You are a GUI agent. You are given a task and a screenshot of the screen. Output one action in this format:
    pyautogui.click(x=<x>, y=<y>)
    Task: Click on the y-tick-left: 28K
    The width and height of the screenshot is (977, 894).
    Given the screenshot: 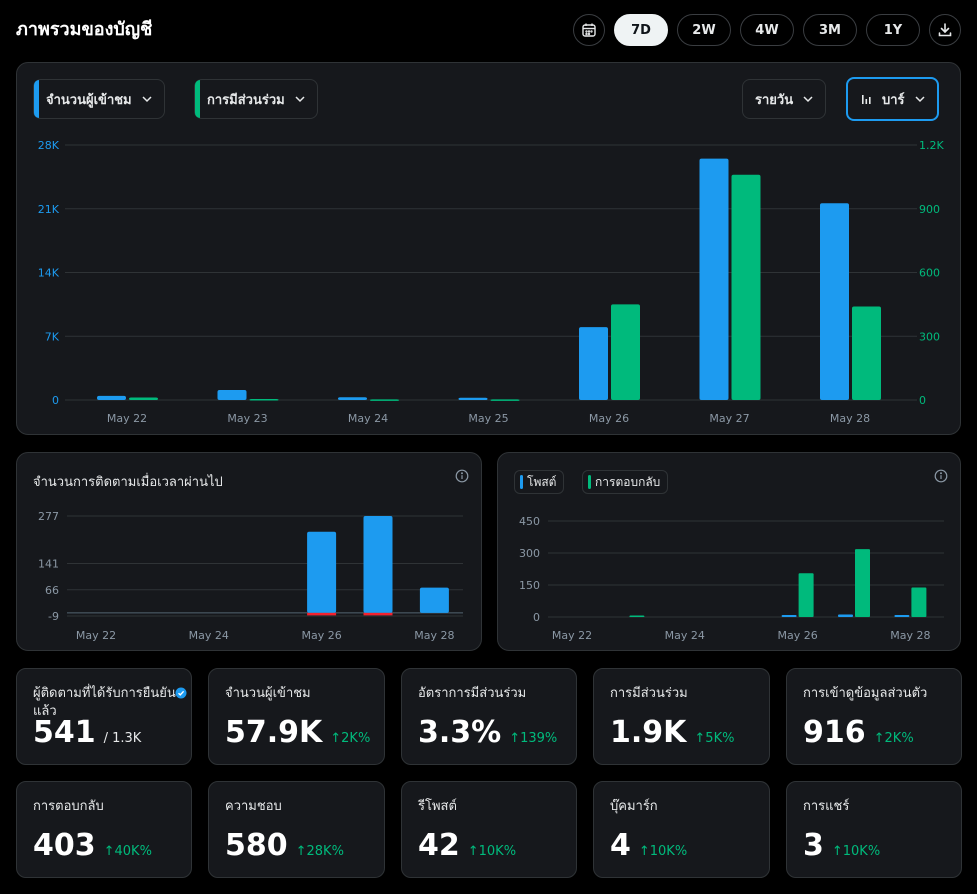 What is the action you would take?
    pyautogui.click(x=49, y=145)
    